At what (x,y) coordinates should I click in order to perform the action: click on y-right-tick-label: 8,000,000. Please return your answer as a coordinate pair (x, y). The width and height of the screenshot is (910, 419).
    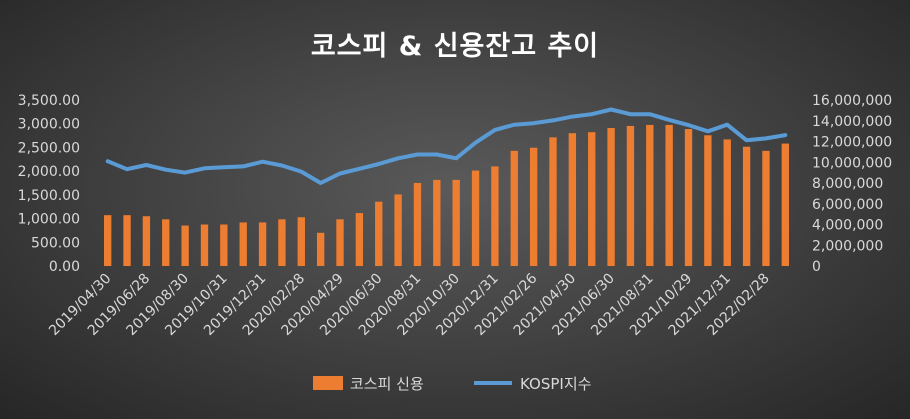
    Looking at the image, I should click on (847, 184).